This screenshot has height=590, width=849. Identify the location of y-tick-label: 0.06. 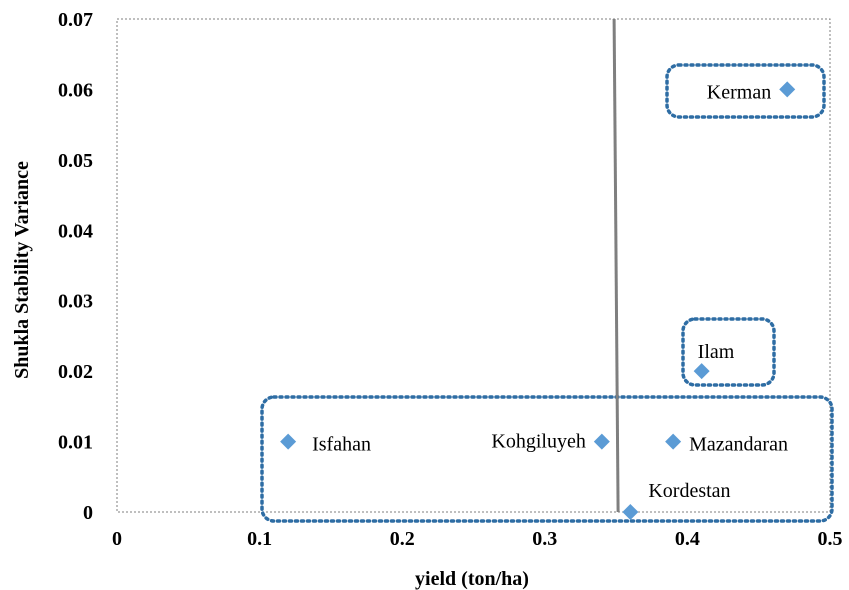
(75, 90).